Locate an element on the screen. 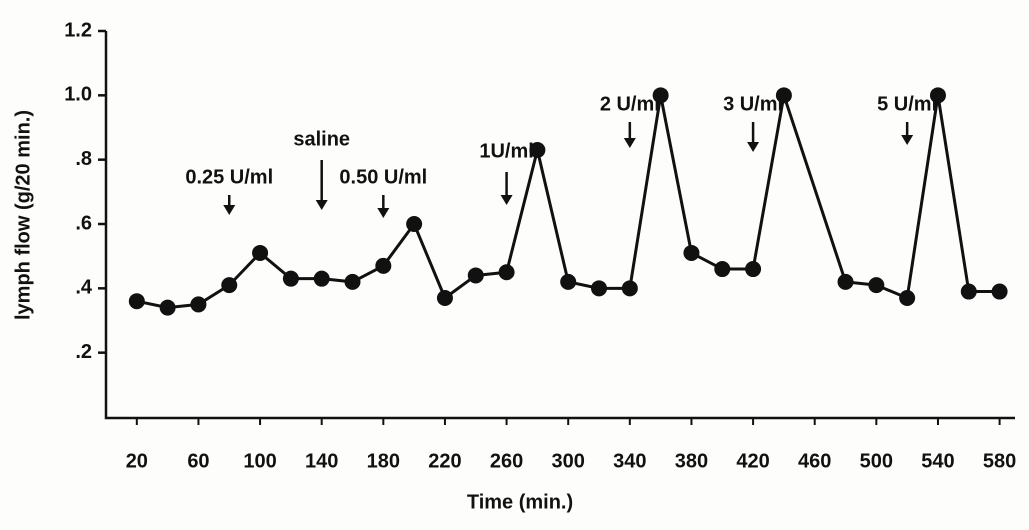 This screenshot has width=1029, height=530. x-tick-label: 380 is located at coordinates (691, 461).